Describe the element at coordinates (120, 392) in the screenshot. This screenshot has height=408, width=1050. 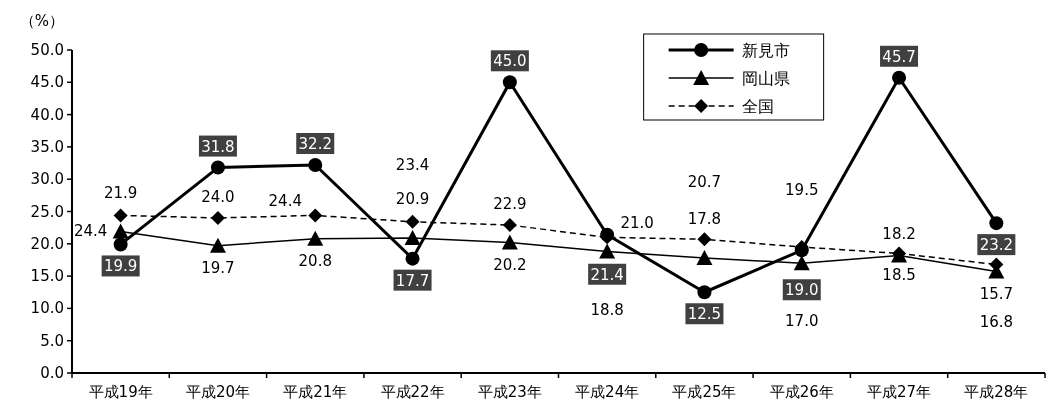
I see `x-tick-label: 平成19年` at that location.